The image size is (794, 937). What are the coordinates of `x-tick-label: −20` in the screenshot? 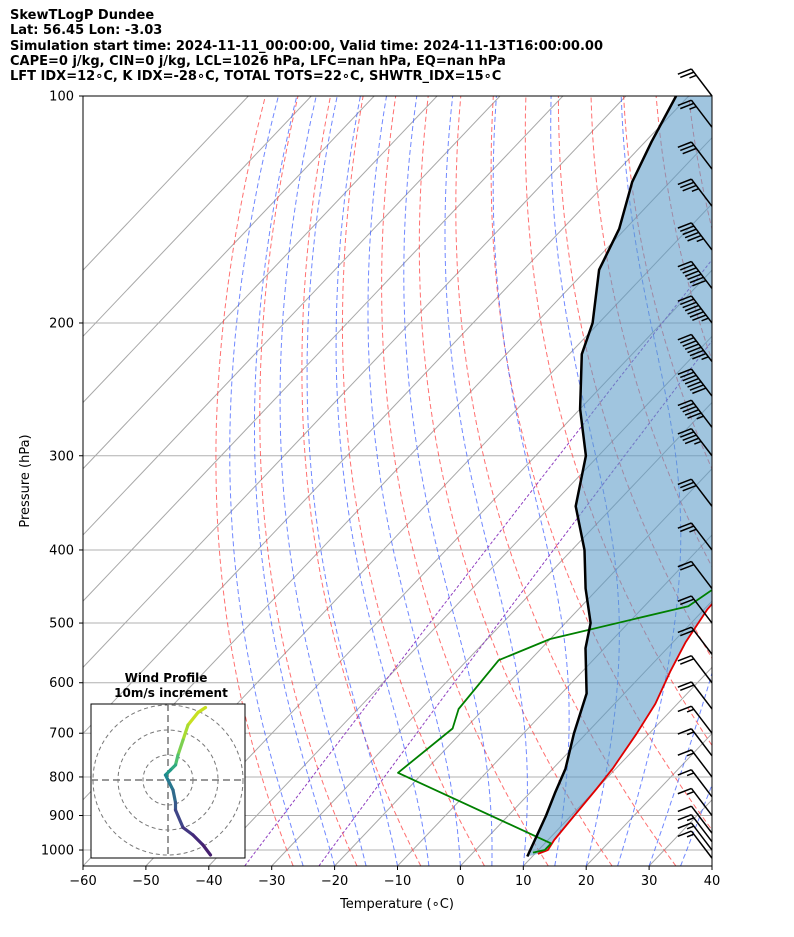 It's located at (334, 881).